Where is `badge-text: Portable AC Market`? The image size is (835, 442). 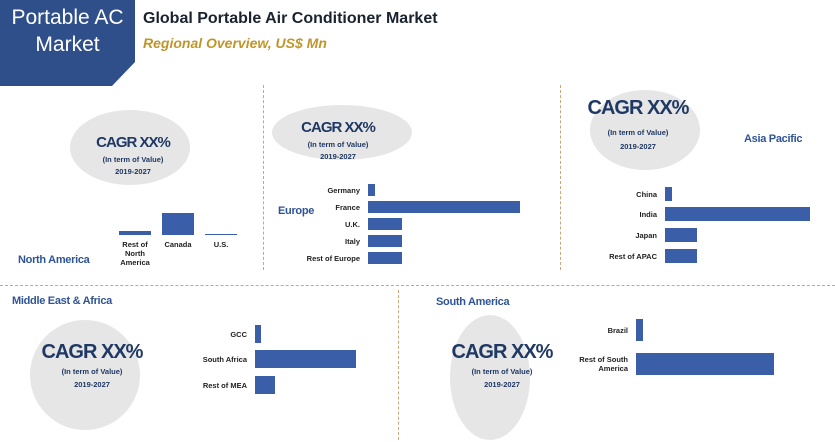 badge-text: Portable AC Market is located at coordinates (67, 31).